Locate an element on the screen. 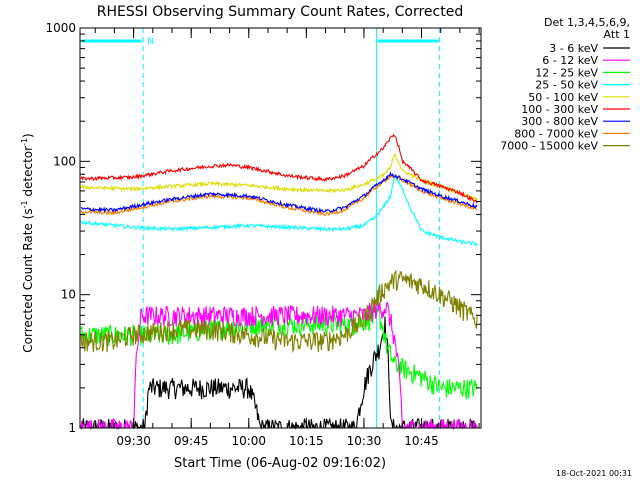 The image size is (640, 480). series-100-300-kev-line is located at coordinates (279, 168).